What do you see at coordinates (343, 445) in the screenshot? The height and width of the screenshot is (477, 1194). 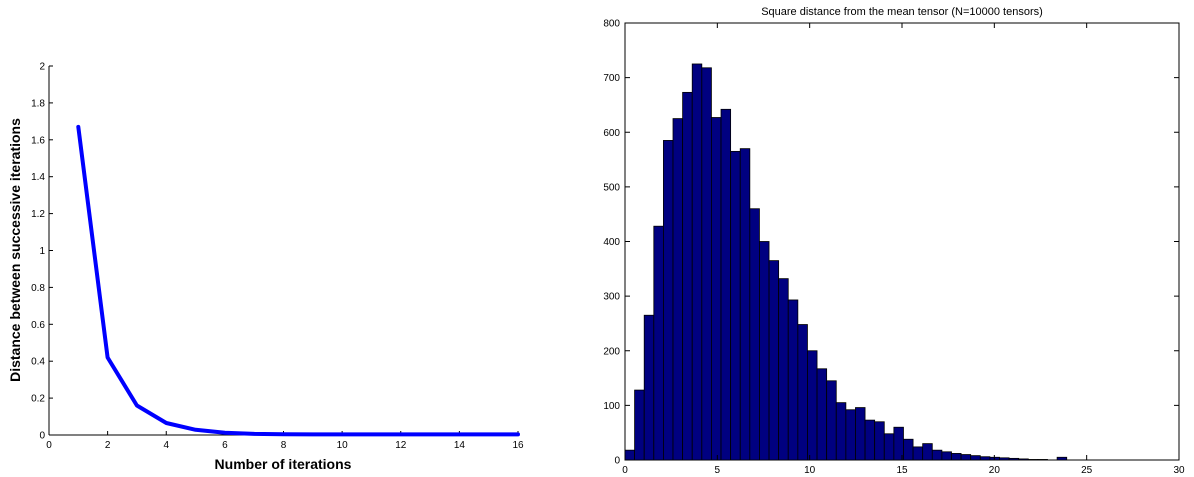 I see `left-x-tick-label: 10` at bounding box center [343, 445].